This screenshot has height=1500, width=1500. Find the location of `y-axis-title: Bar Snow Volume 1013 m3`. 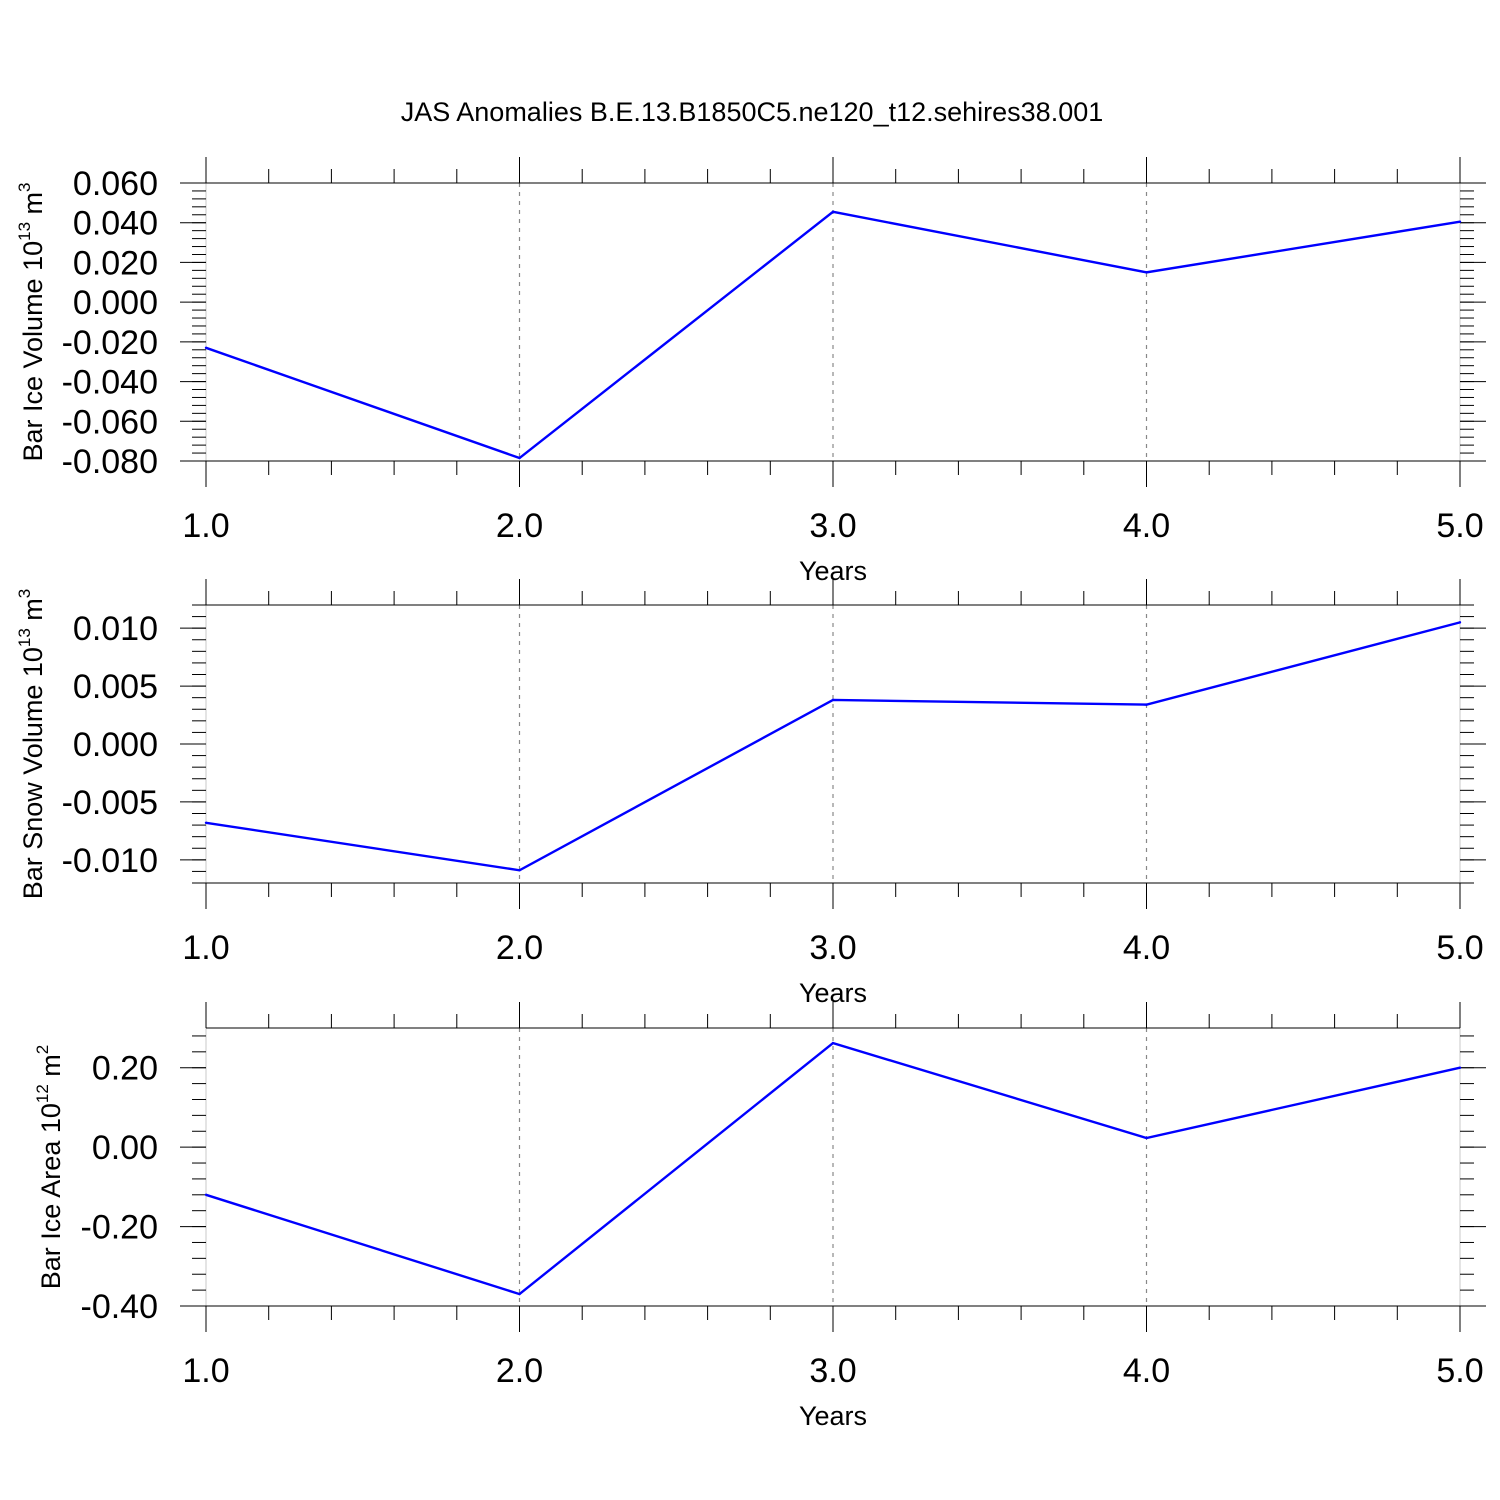

y-axis-title: Bar Snow Volume 1013 m3 is located at coordinates (31, 744).